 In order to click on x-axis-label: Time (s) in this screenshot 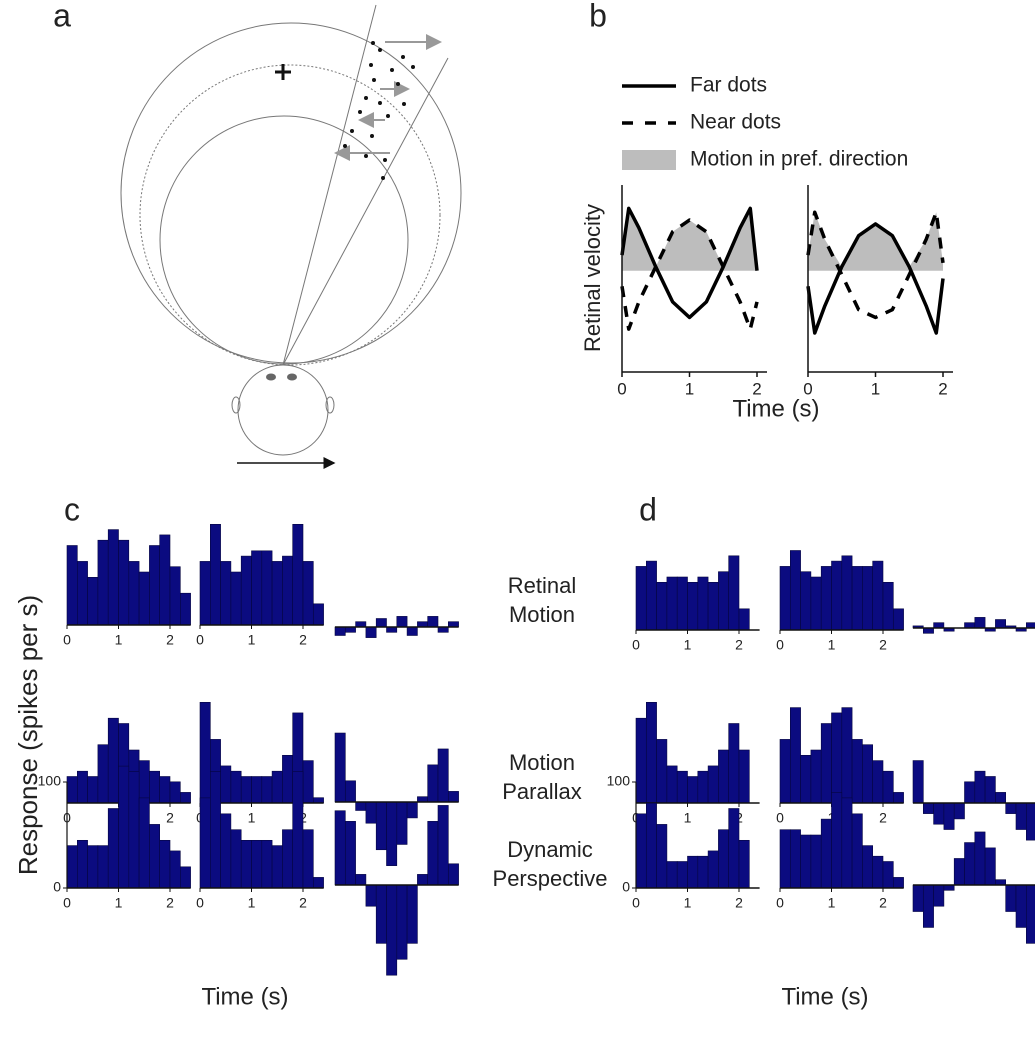, I will do `click(775, 408)`.